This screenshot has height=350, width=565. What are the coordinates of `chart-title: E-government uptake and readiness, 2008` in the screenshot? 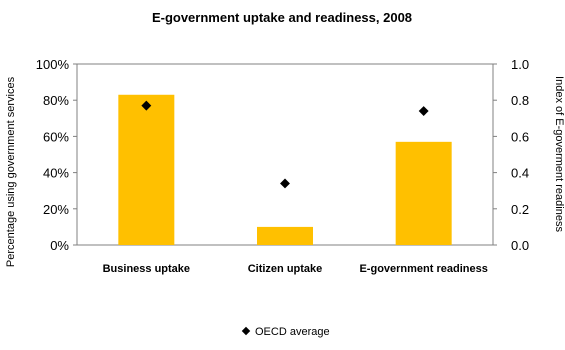 It's located at (282, 17).